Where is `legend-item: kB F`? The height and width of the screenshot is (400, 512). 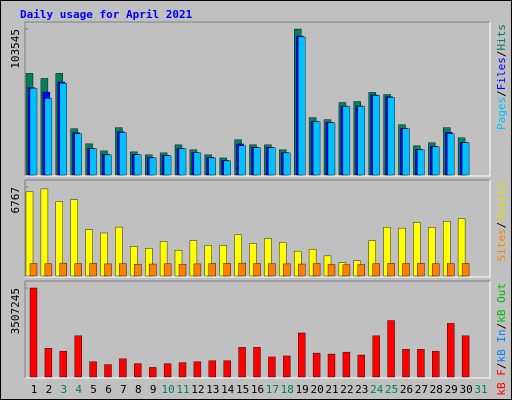 legend-item: kB F is located at coordinates (501, 382).